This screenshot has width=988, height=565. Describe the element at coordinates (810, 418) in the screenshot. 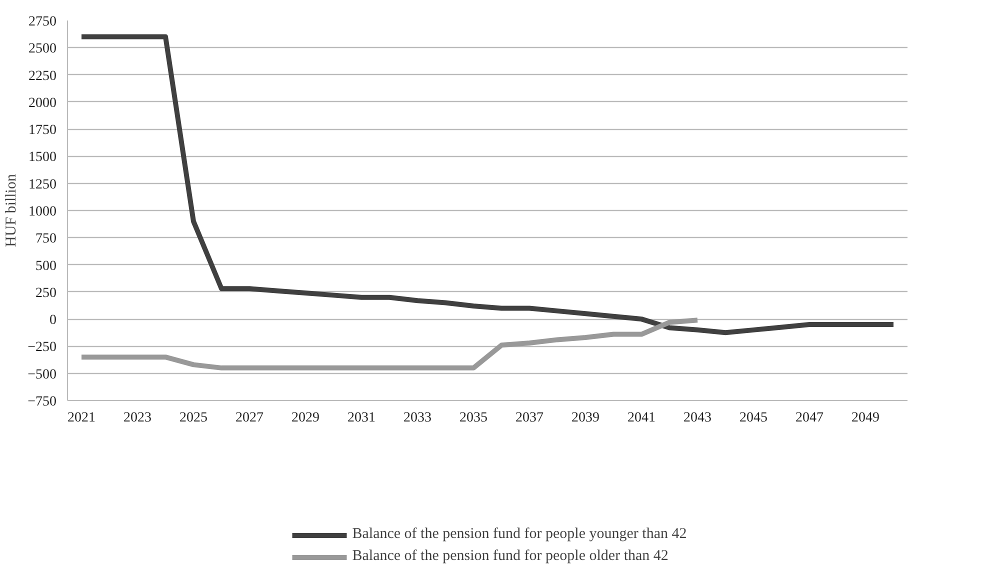

I see `x-tick-label: 2047` at that location.